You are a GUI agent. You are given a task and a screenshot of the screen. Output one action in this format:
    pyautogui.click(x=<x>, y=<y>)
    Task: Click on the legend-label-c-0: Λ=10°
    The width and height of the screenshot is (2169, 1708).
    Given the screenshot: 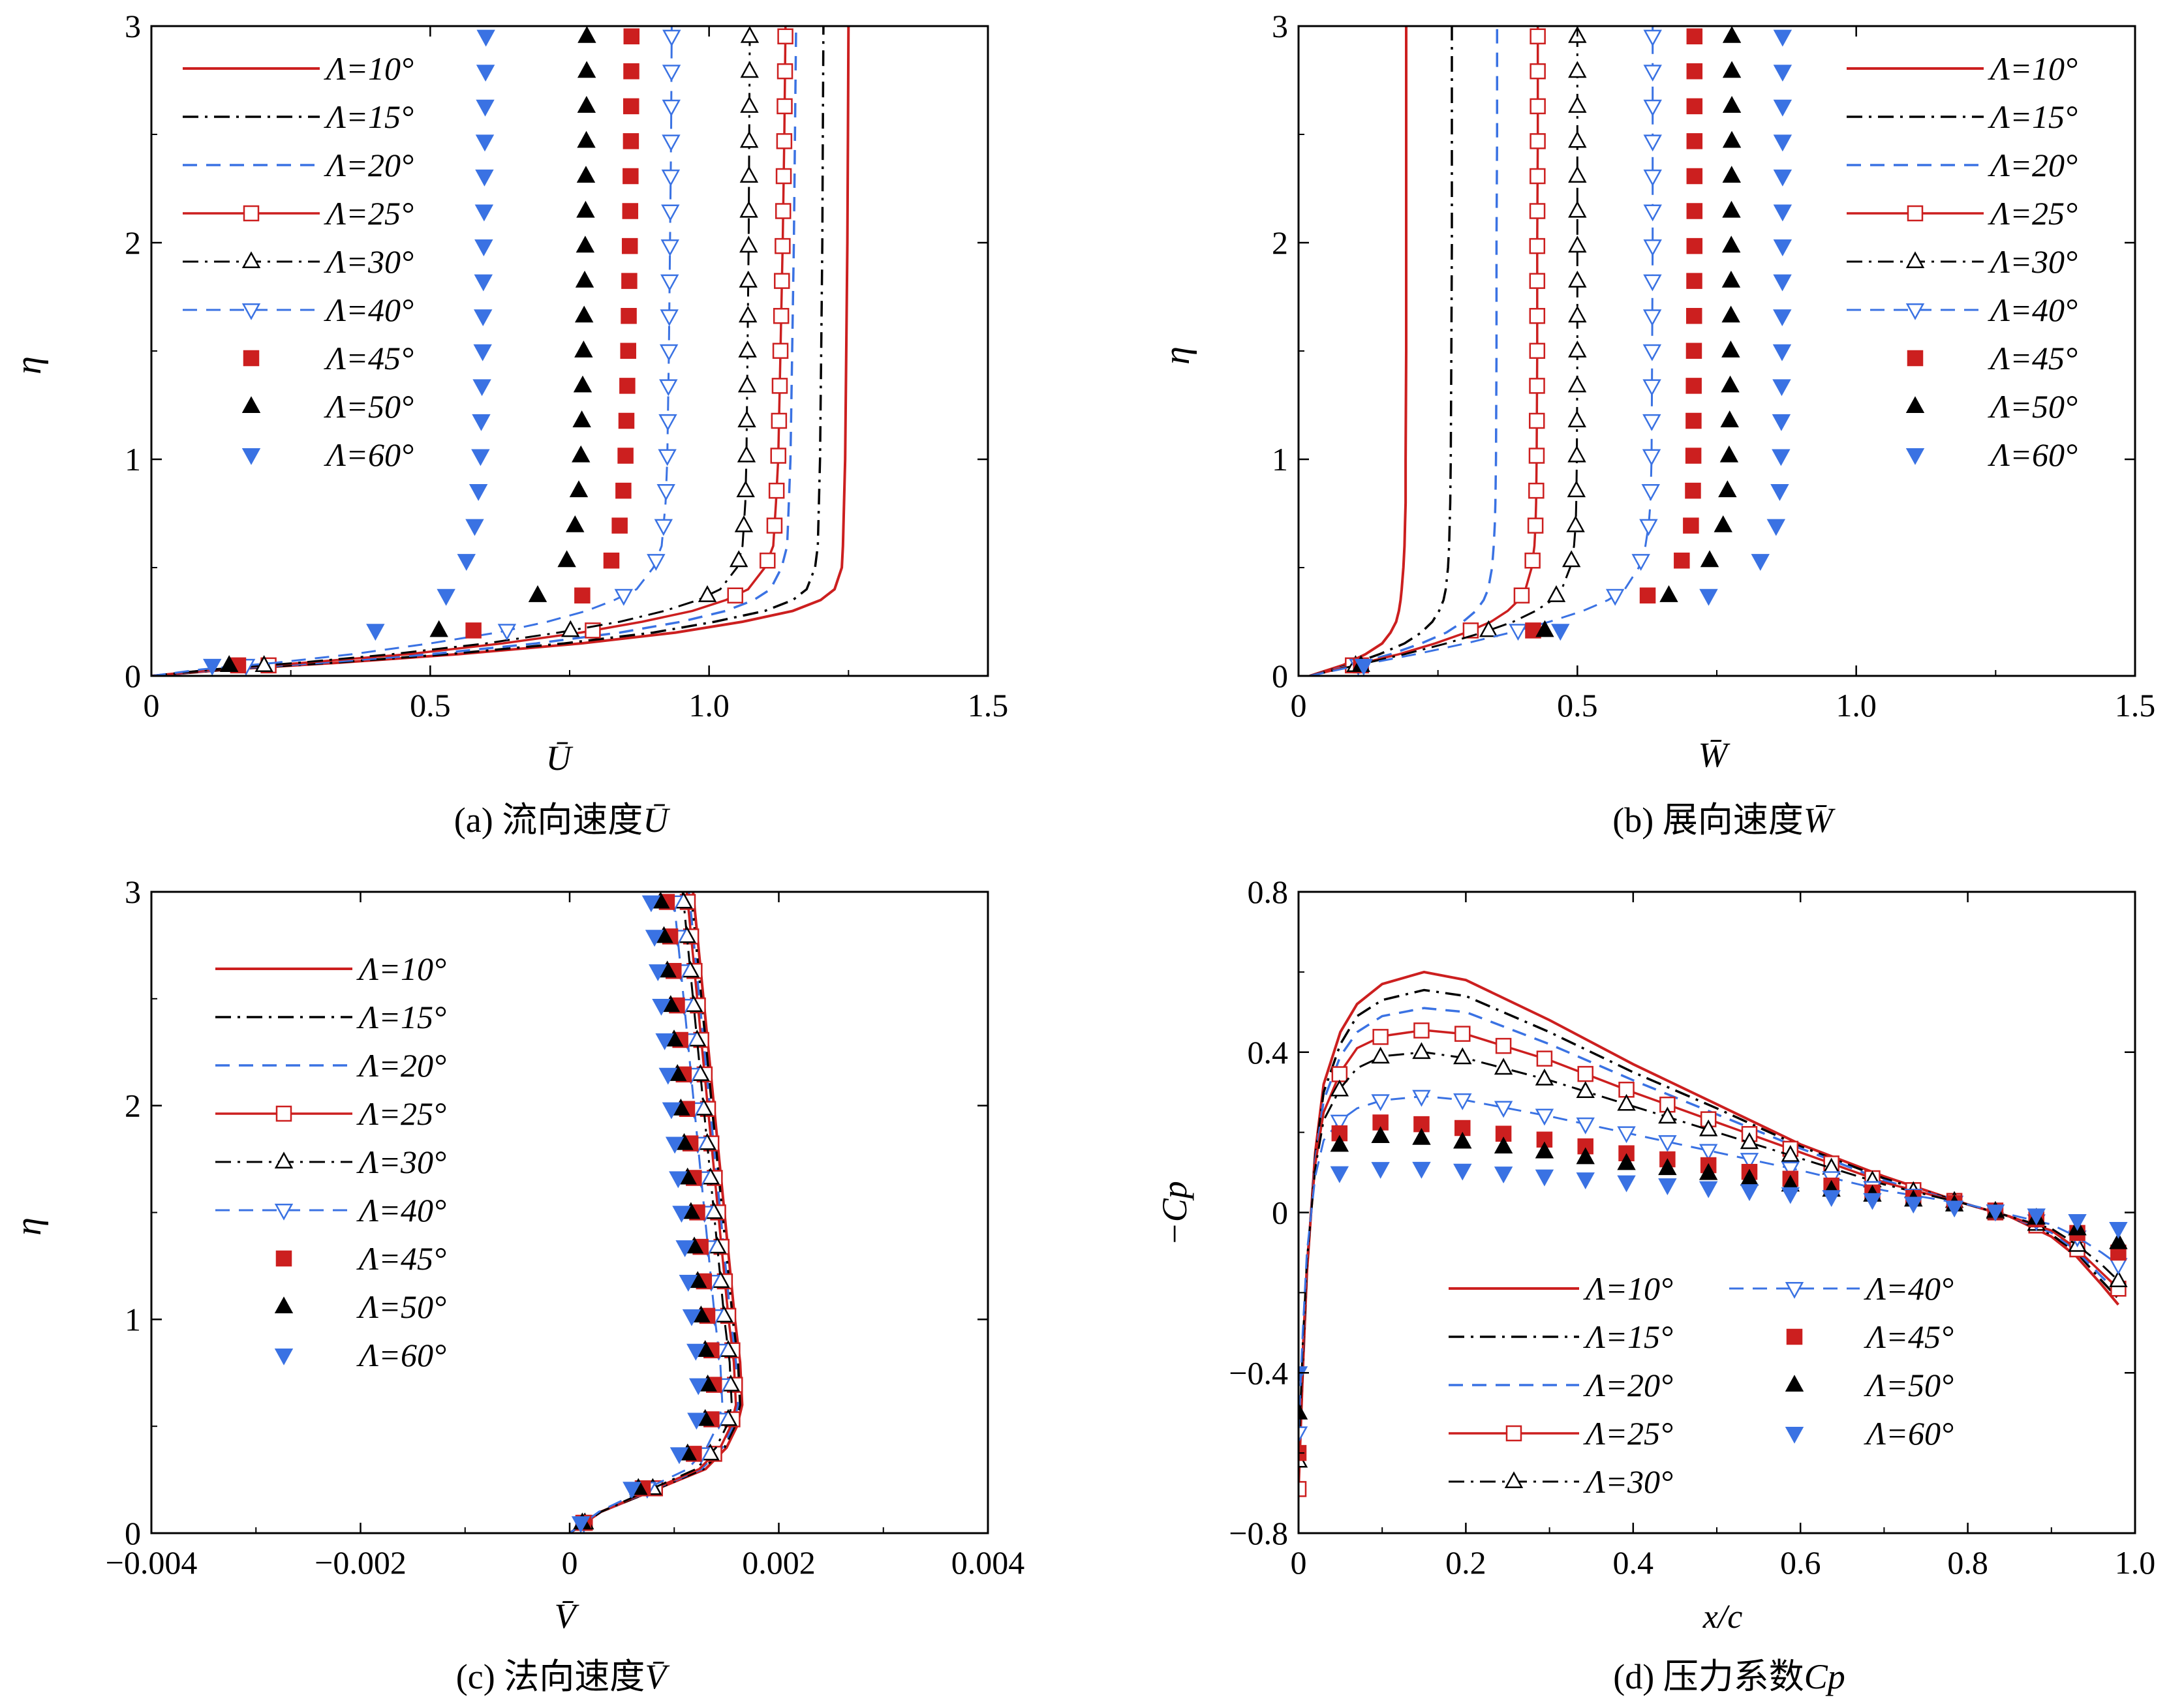 What is the action you would take?
    pyautogui.click(x=401, y=969)
    